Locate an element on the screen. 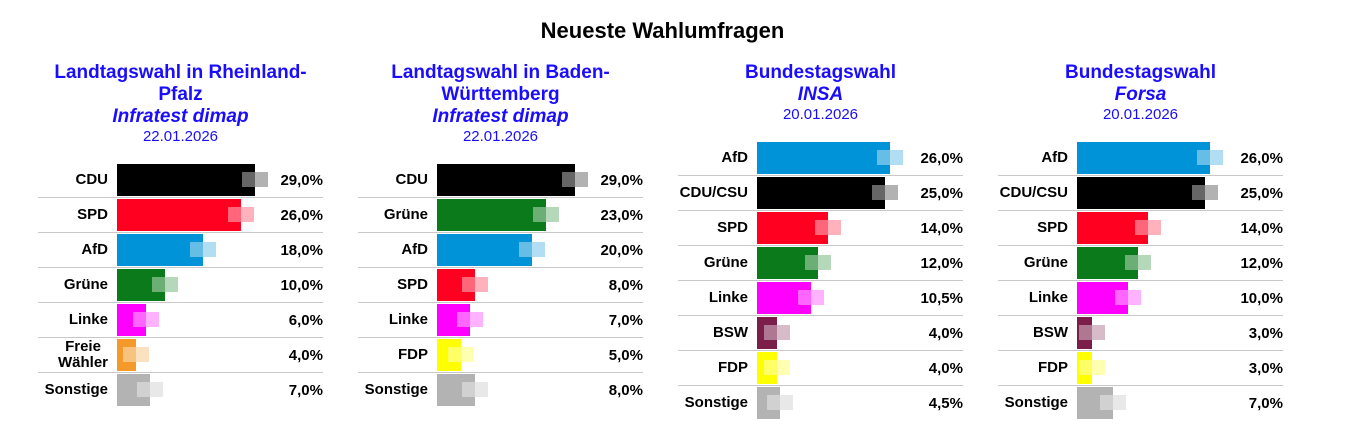 This screenshot has height=433, width=1365. bar-row: Linke 10,0% is located at coordinates (1140, 298).